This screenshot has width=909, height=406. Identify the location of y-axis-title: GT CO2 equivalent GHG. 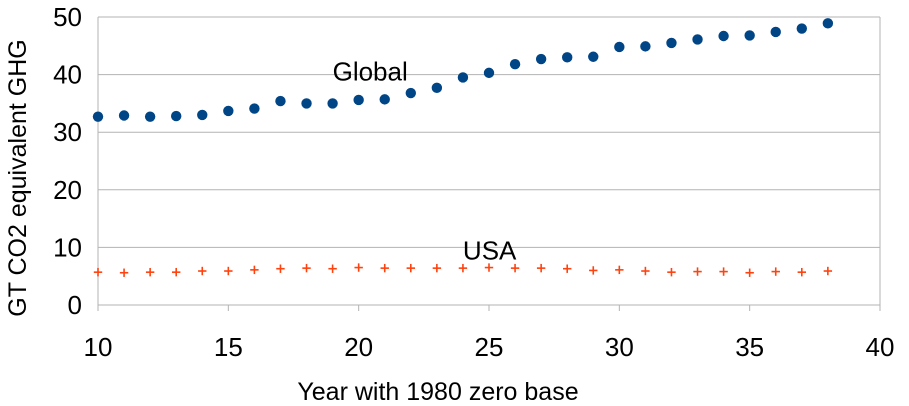
(18, 177).